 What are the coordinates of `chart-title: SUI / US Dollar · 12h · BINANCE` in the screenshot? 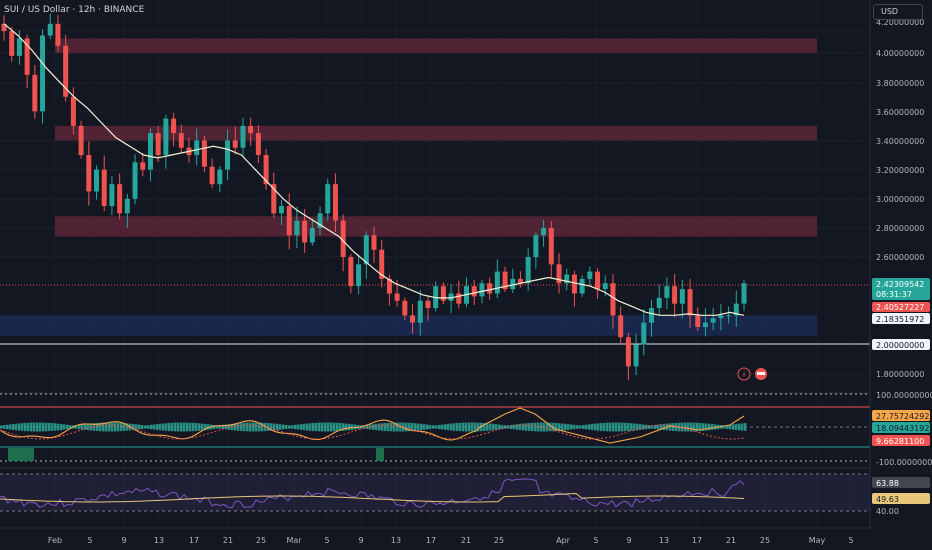 It's located at (74, 10).